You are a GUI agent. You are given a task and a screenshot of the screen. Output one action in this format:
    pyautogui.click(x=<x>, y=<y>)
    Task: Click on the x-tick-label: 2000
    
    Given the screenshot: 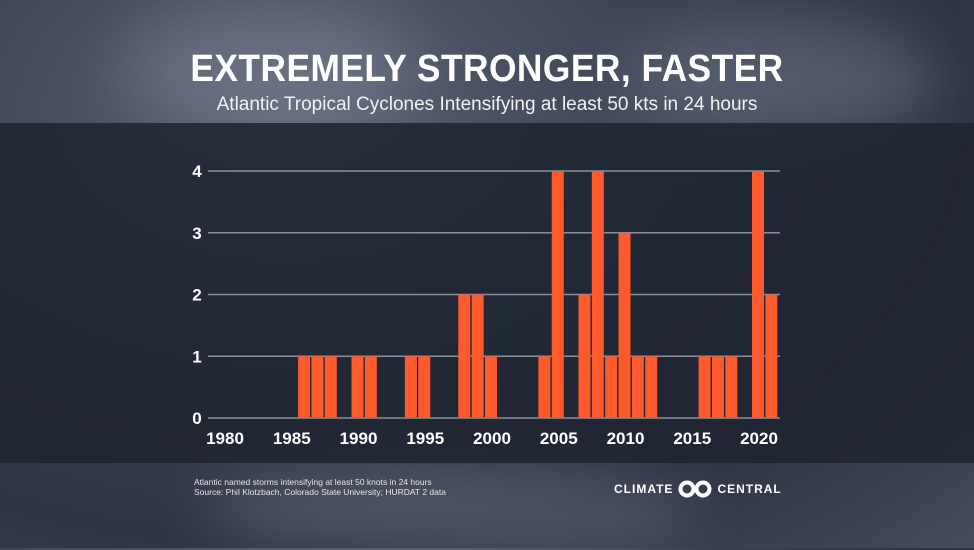 What is the action you would take?
    pyautogui.click(x=492, y=438)
    